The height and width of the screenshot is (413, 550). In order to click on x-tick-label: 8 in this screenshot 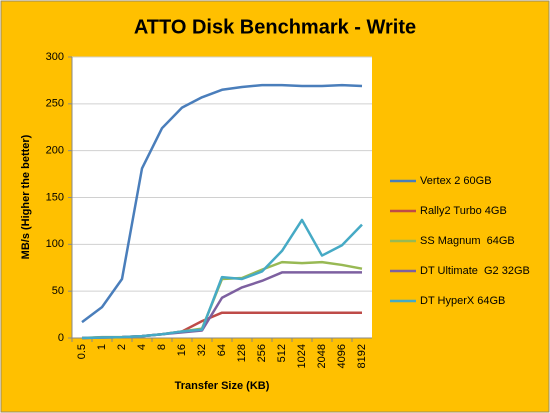, I will do `click(162, 347)`.